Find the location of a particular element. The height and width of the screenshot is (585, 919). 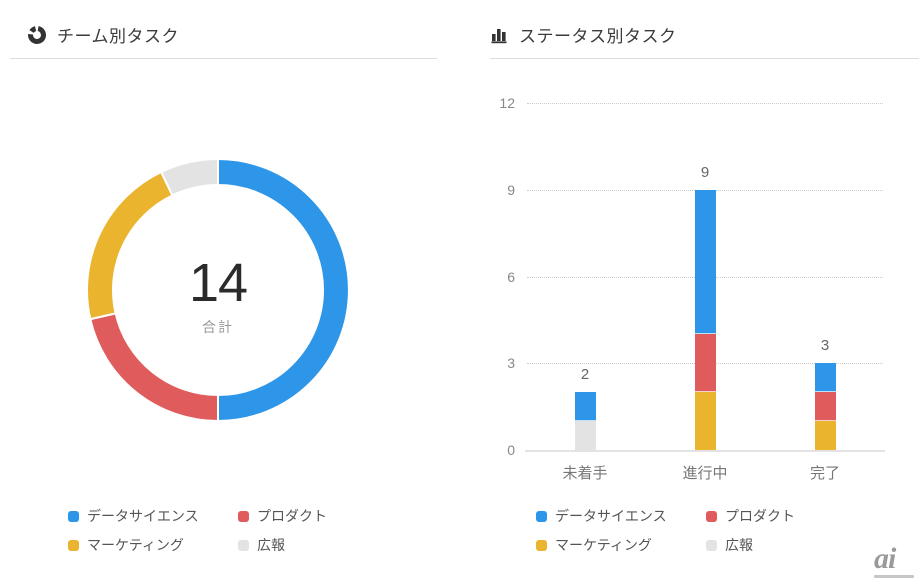

bar-value-label-進行中: 9 is located at coordinates (705, 172).